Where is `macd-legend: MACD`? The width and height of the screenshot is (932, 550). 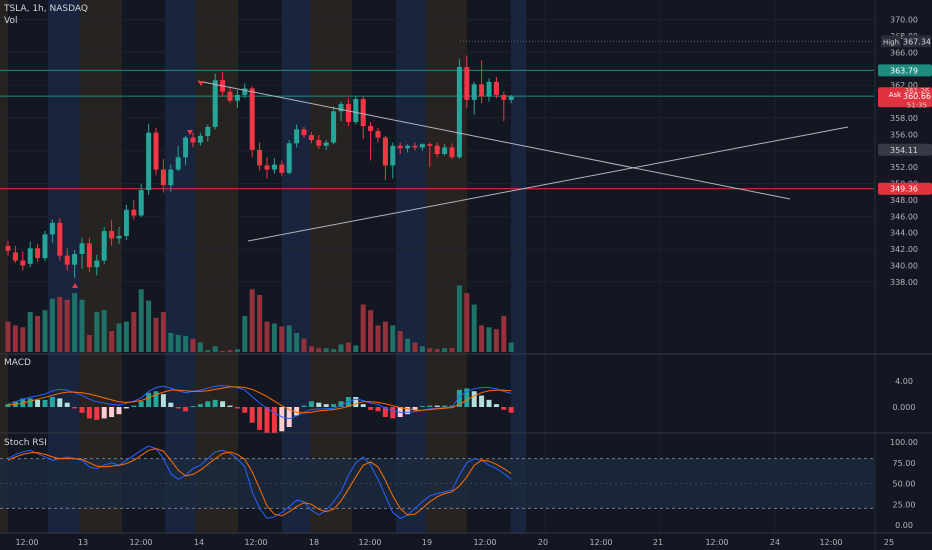 macd-legend: MACD is located at coordinates (17, 363).